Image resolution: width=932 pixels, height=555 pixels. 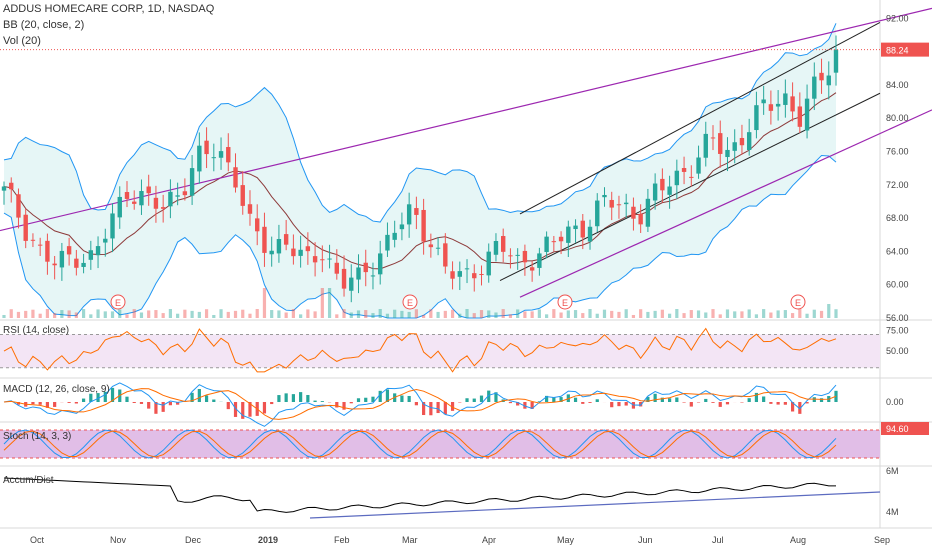 What do you see at coordinates (897, 318) in the screenshot?
I see `price-tick-label: 56.00` at bounding box center [897, 318].